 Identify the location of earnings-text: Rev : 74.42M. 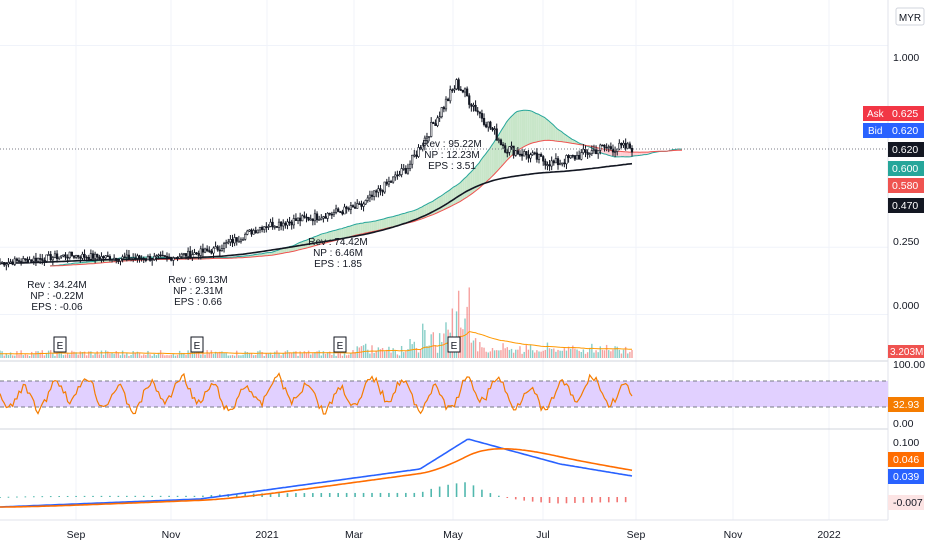
(337, 242).